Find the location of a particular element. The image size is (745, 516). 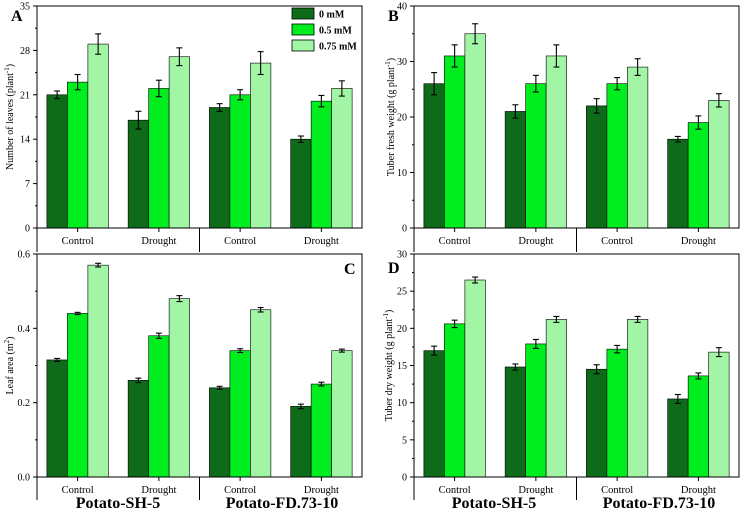

bar-a-2-0mm is located at coordinates (220, 168).